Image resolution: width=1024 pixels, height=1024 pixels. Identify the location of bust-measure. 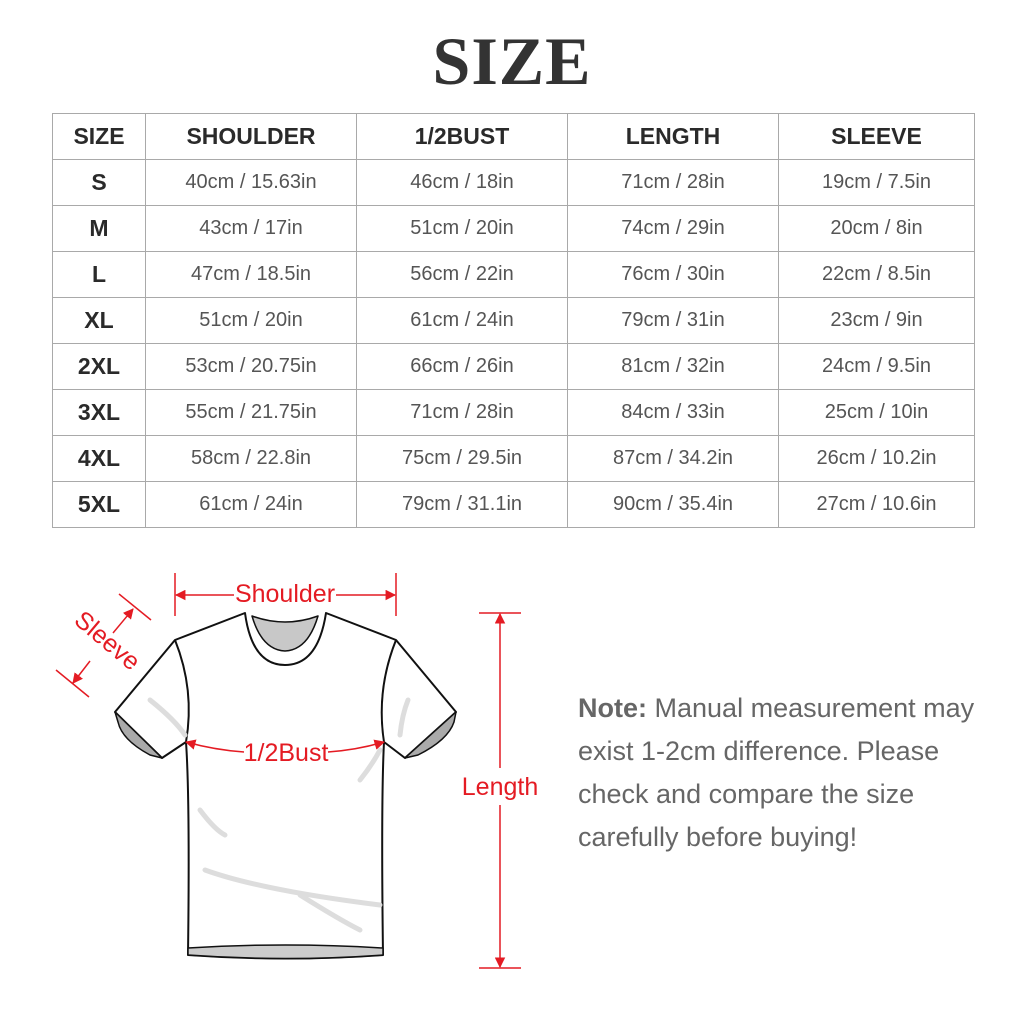
(285, 746).